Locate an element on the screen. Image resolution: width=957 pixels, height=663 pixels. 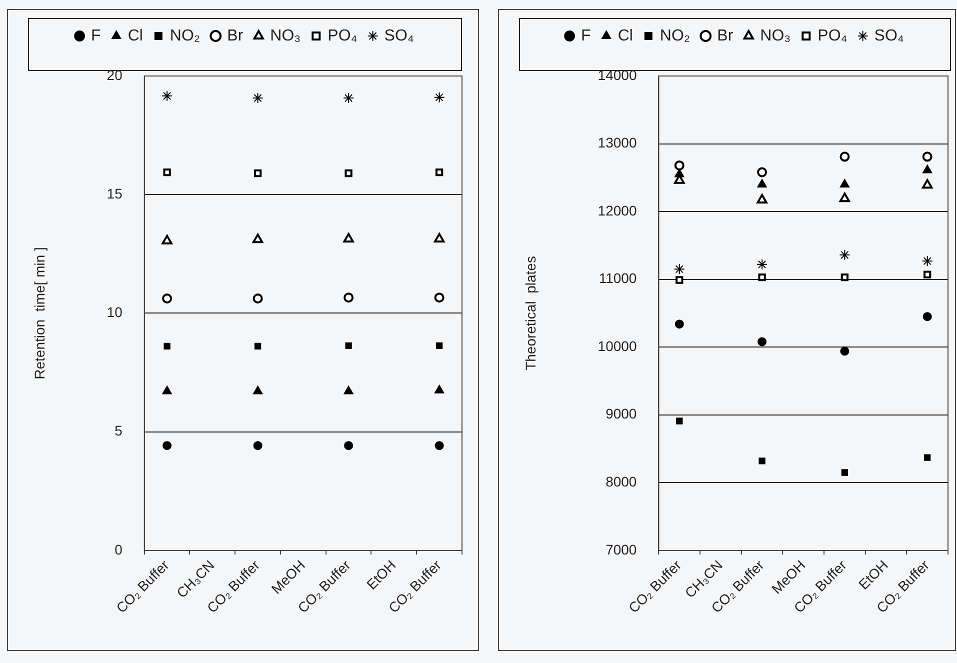
y-tick-label: 10 is located at coordinates (114, 312).